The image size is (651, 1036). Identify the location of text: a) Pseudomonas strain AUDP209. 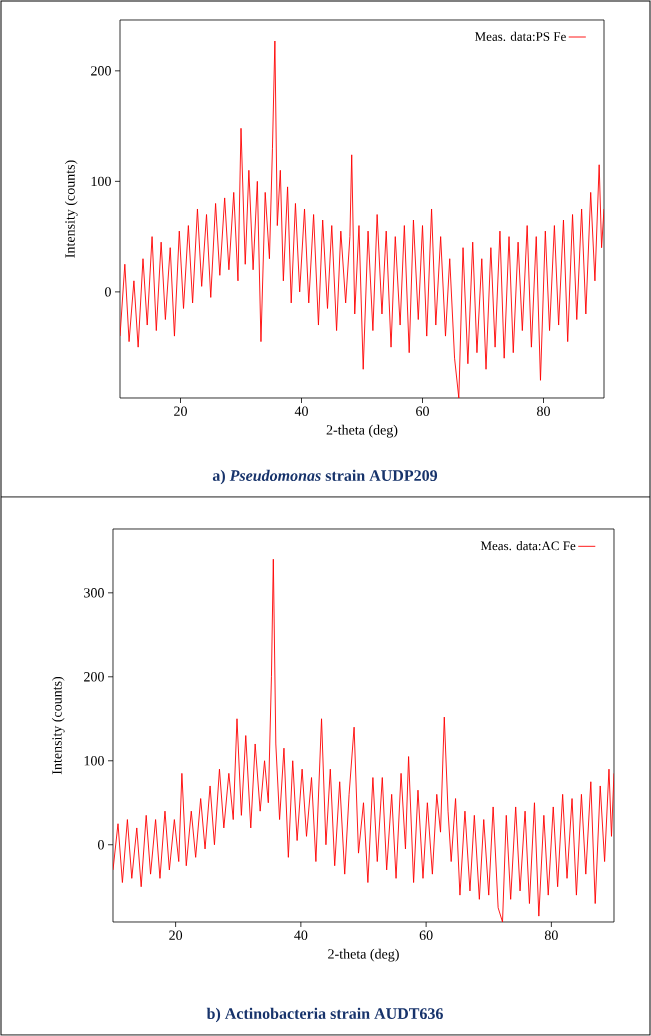
(325, 477).